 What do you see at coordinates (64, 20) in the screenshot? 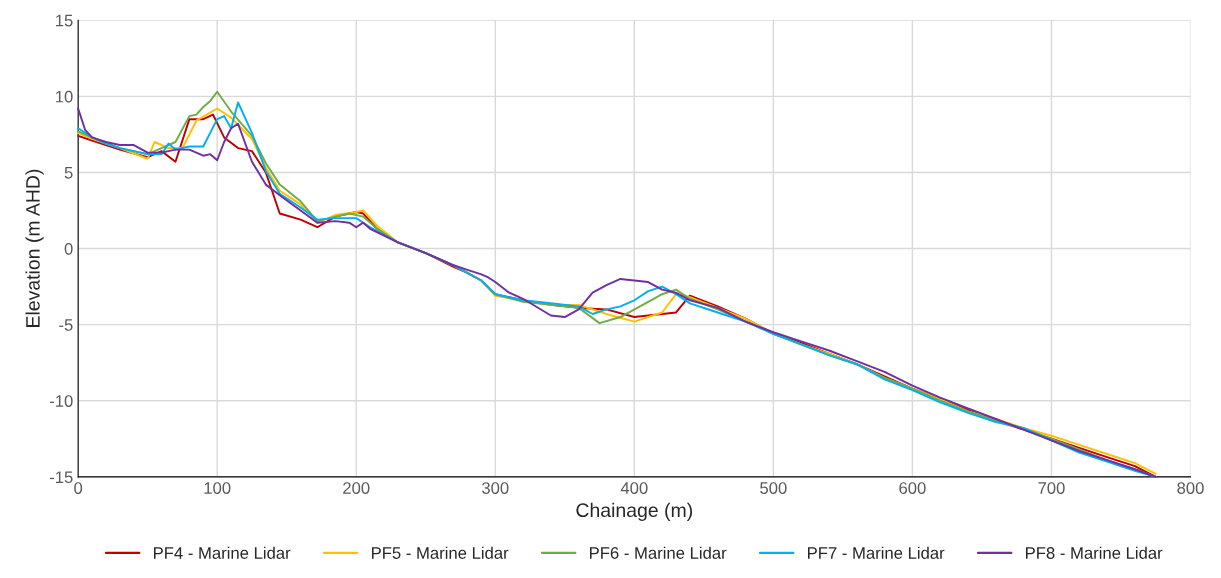
I see `y-tick-label: 15` at bounding box center [64, 20].